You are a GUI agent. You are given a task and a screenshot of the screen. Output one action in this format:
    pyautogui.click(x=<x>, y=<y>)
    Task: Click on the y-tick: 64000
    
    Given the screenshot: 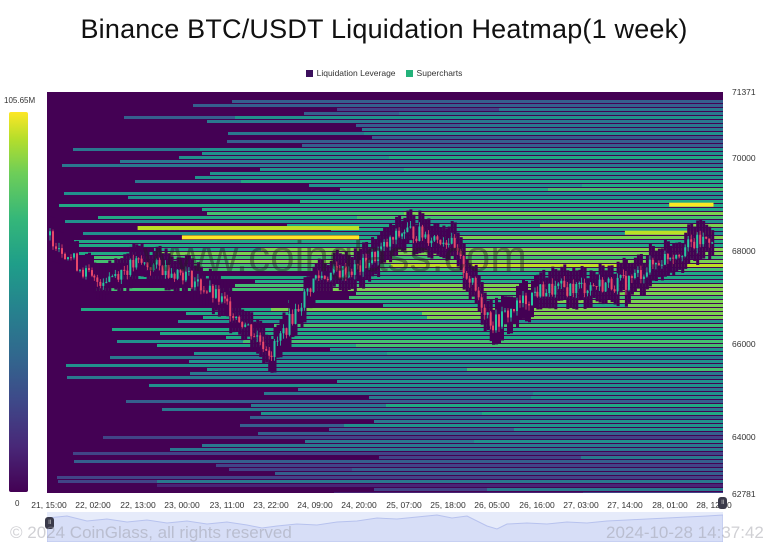 What is the action you would take?
    pyautogui.click(x=744, y=437)
    